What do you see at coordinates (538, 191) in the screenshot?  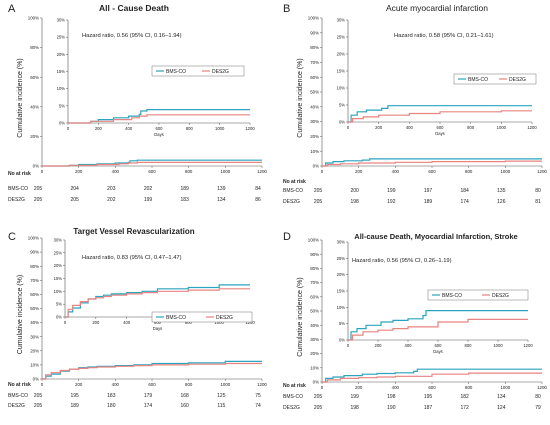 I see `risk-value: 80` at bounding box center [538, 191].